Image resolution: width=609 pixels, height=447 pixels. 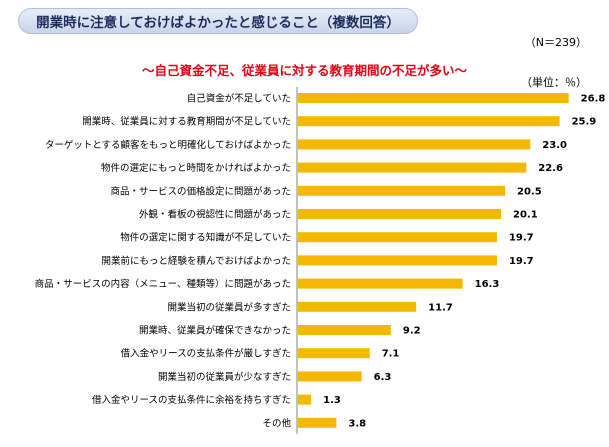 I want to click on category-label: 外観・看板の視認性に問題があった, so click(x=215, y=215).